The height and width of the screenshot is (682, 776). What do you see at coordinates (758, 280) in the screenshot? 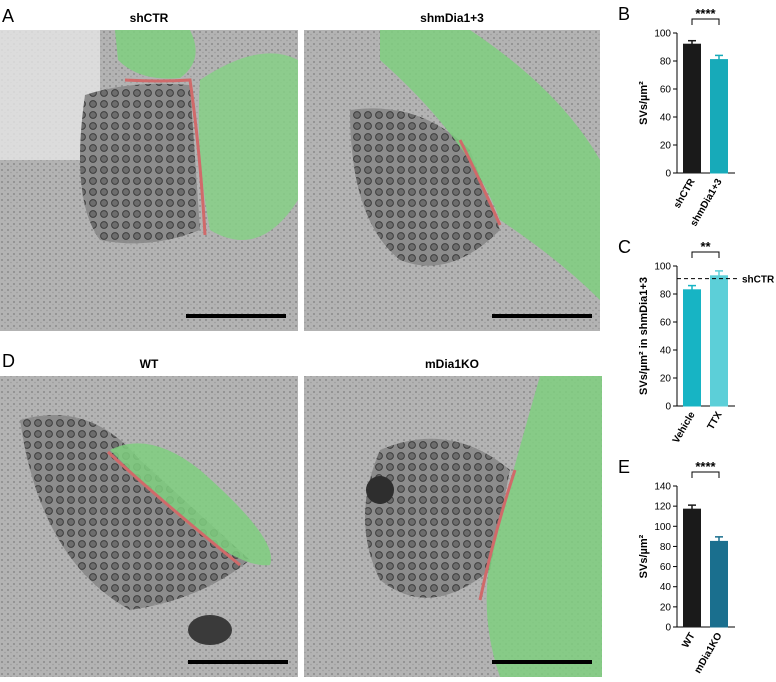
I see `reference-label: shCTR` at bounding box center [758, 280].